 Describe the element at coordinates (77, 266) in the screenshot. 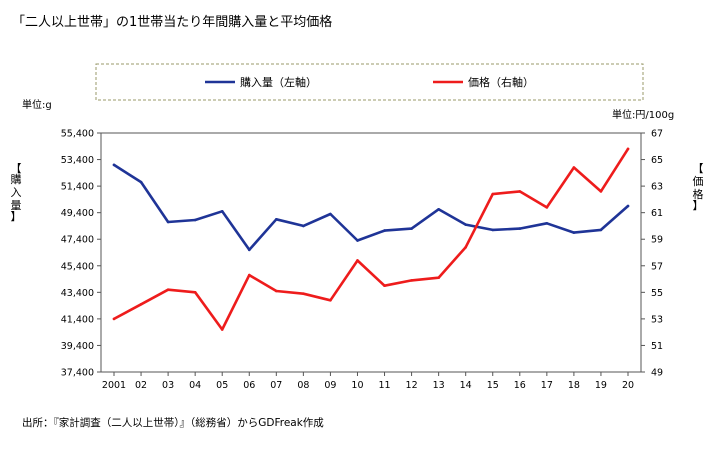

I see `left-tick-label: 45,400` at that location.